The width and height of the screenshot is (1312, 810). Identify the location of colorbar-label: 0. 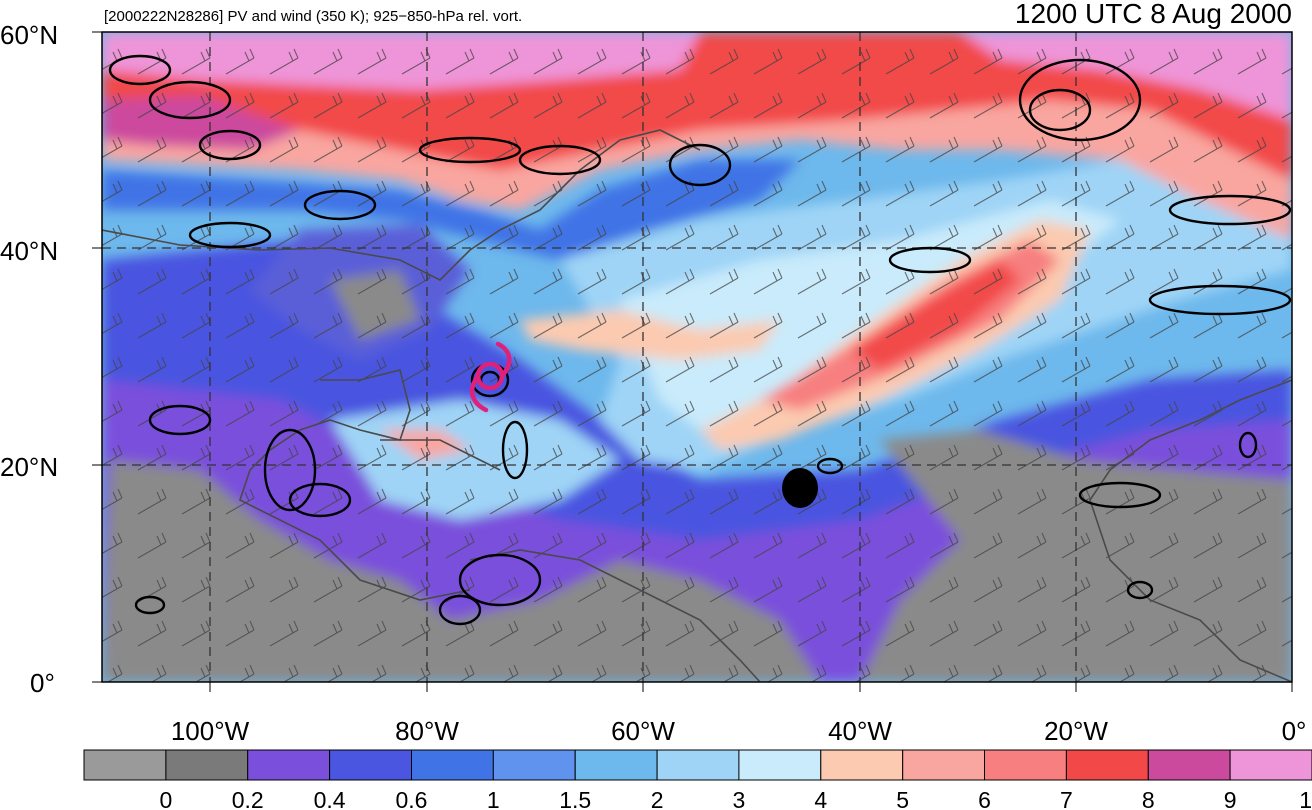
(166, 798).